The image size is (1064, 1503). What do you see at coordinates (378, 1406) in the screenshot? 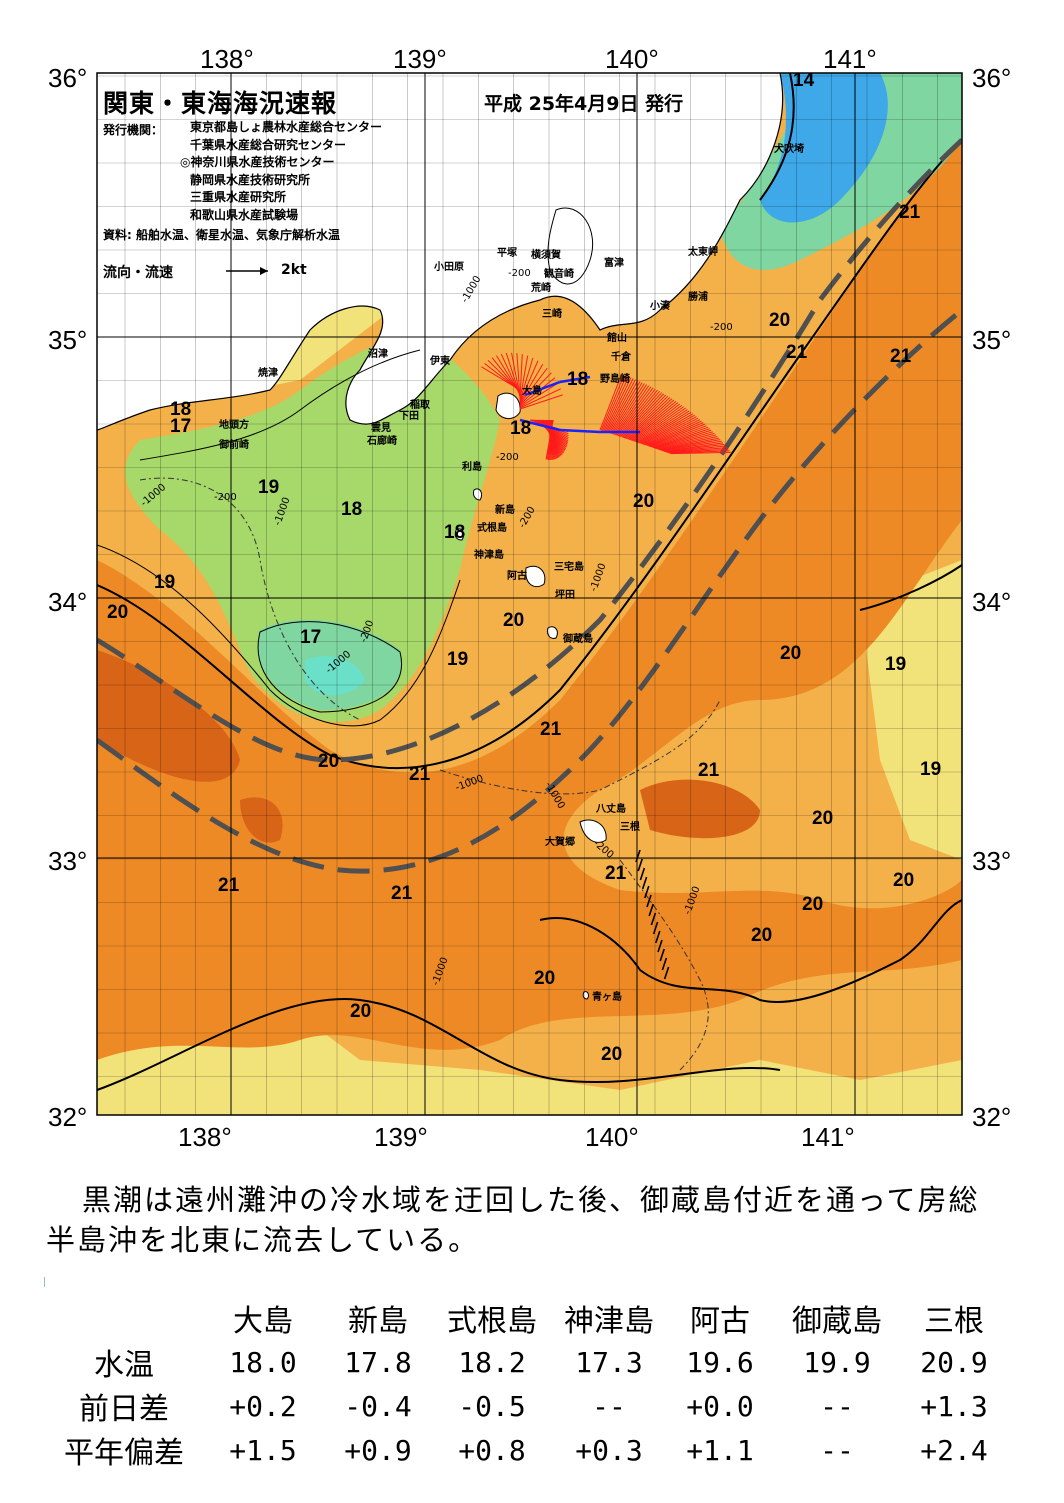
I see `table-cell: -0.4` at bounding box center [378, 1406].